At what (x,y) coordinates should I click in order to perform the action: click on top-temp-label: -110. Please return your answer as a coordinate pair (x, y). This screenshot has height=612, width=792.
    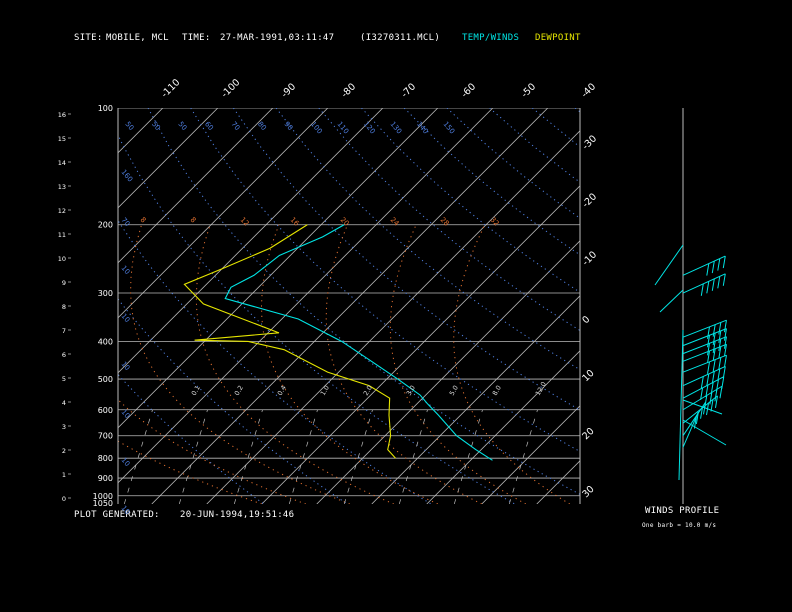
    Looking at the image, I should click on (170, 88).